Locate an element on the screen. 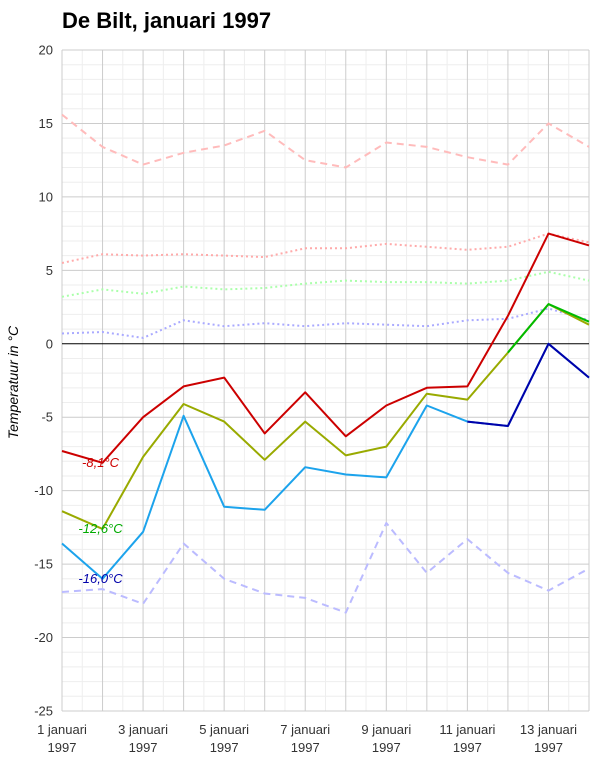  x-tick-label: 9 januari 1997 is located at coordinates (386, 738).